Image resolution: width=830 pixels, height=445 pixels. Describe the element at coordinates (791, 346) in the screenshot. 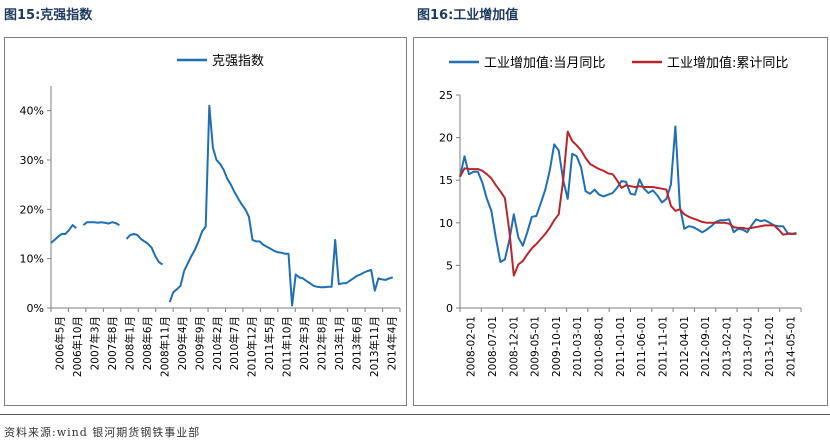

I see `x-tick-label: 2014-05-01` at that location.